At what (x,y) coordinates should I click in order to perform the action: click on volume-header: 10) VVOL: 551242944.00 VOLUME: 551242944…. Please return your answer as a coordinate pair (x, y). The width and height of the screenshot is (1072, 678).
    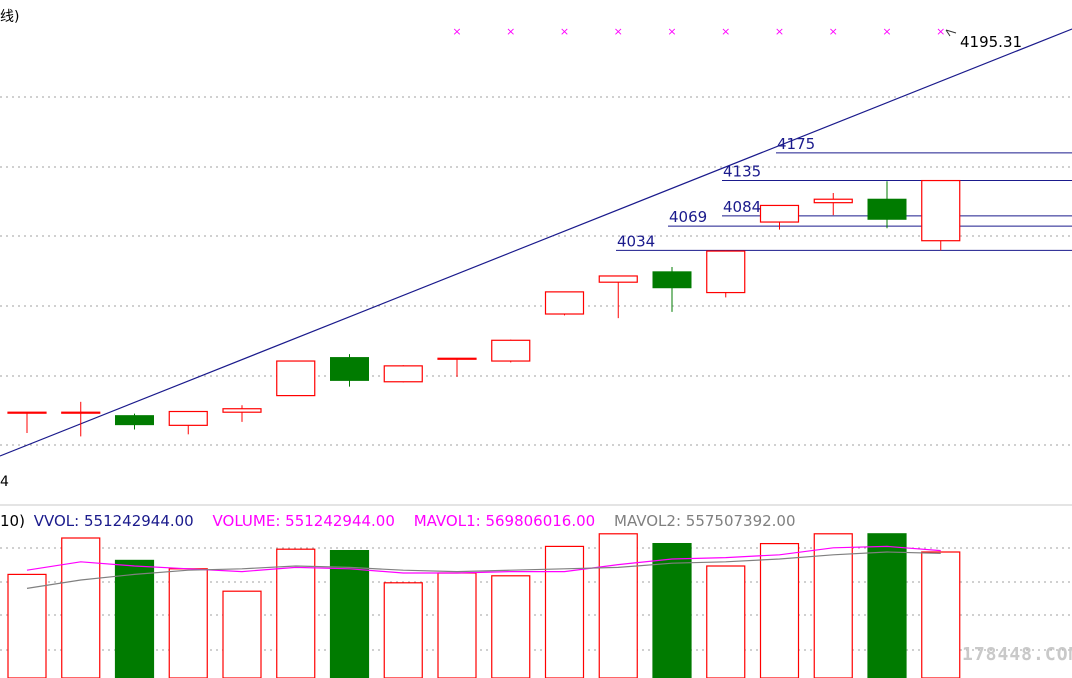
    Looking at the image, I should click on (405, 521).